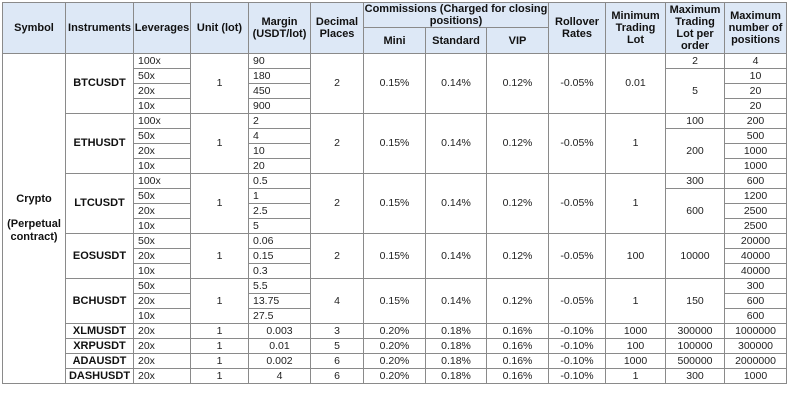 This screenshot has width=789, height=400. Describe the element at coordinates (279, 151) in the screenshot. I see `margin-cell: 10` at that location.